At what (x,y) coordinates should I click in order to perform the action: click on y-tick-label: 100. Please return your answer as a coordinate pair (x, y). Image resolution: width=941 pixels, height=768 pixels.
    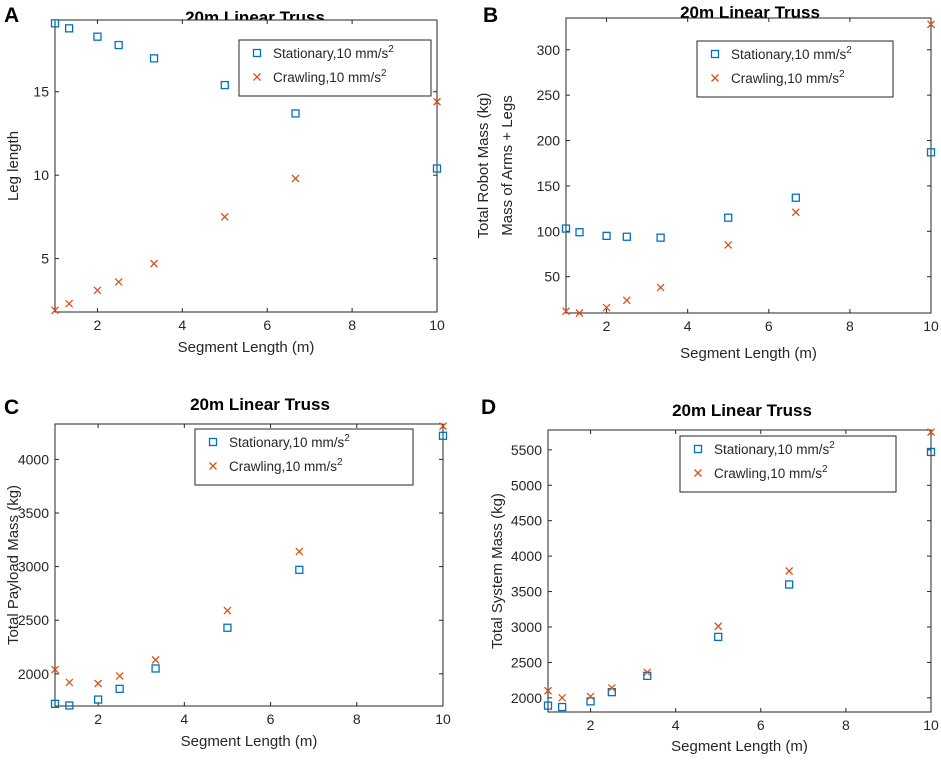
    Looking at the image, I should click on (549, 231).